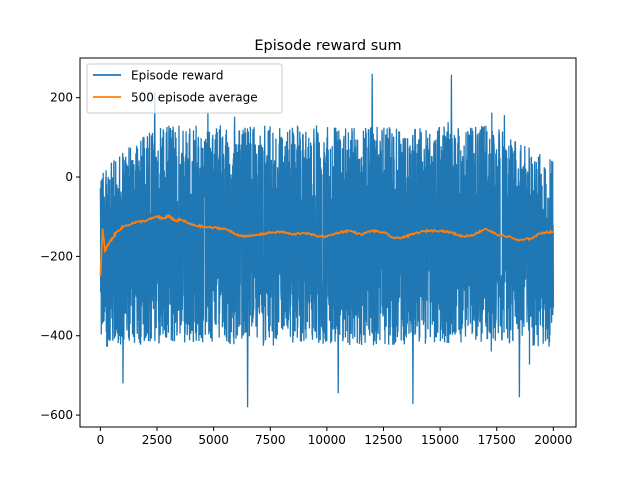  What do you see at coordinates (56, 415) in the screenshot?
I see `y-tick-label: −600` at bounding box center [56, 415].